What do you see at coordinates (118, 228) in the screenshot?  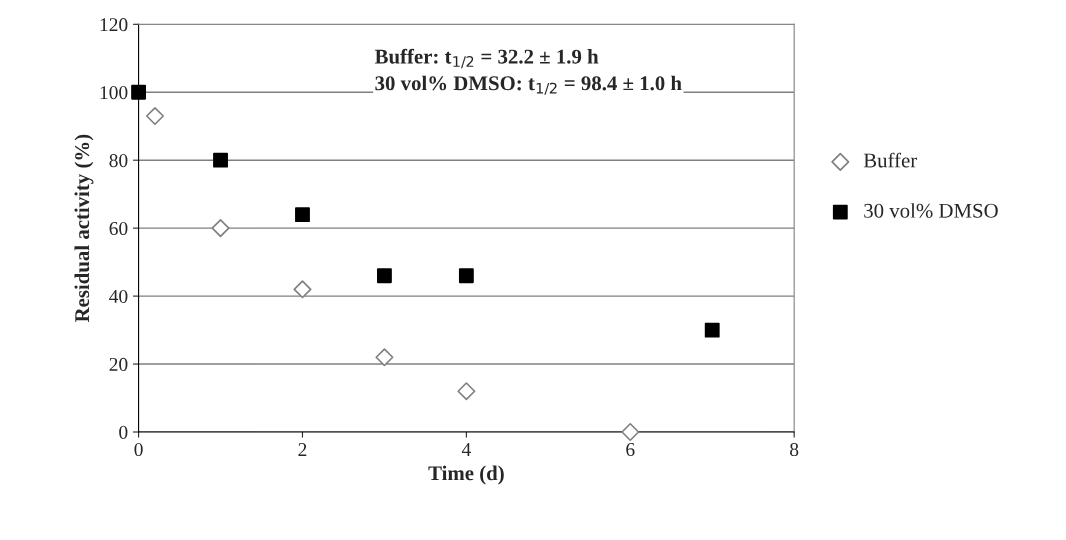 I see `y-tick-label: 60` at bounding box center [118, 228].